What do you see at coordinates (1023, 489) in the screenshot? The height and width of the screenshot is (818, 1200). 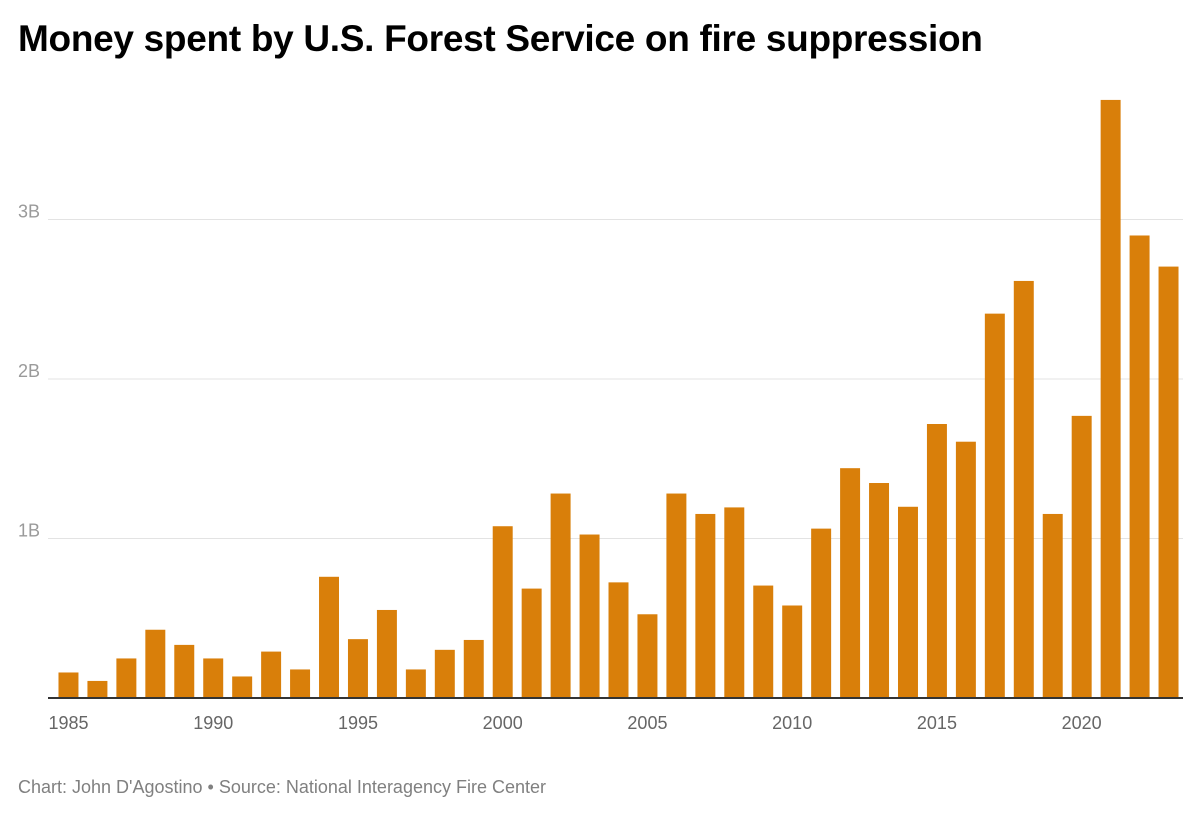 I see `bar-2018` at bounding box center [1023, 489].